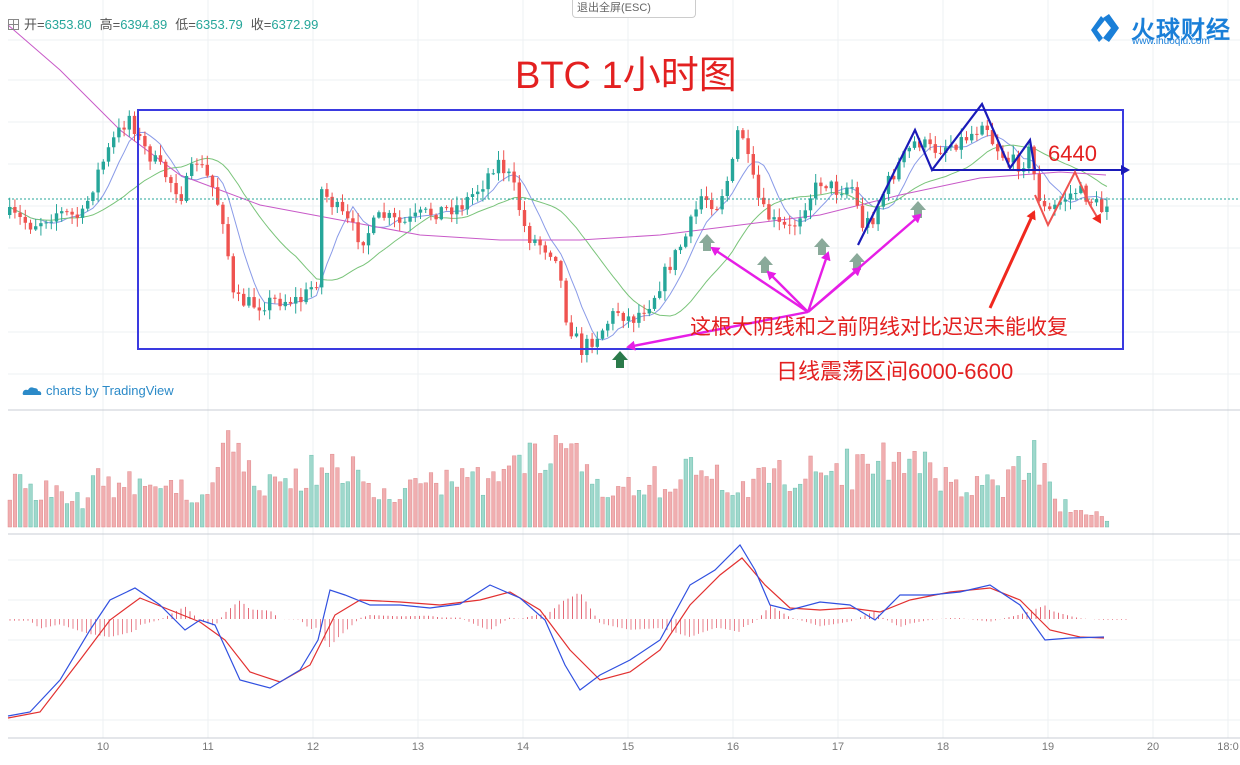 The height and width of the screenshot is (765, 1240). Describe the element at coordinates (167, 23) in the screenshot. I see `ohlc-readout: 开=6353.80 高=6394.89 低=6353.79 收=6372.99` at that location.